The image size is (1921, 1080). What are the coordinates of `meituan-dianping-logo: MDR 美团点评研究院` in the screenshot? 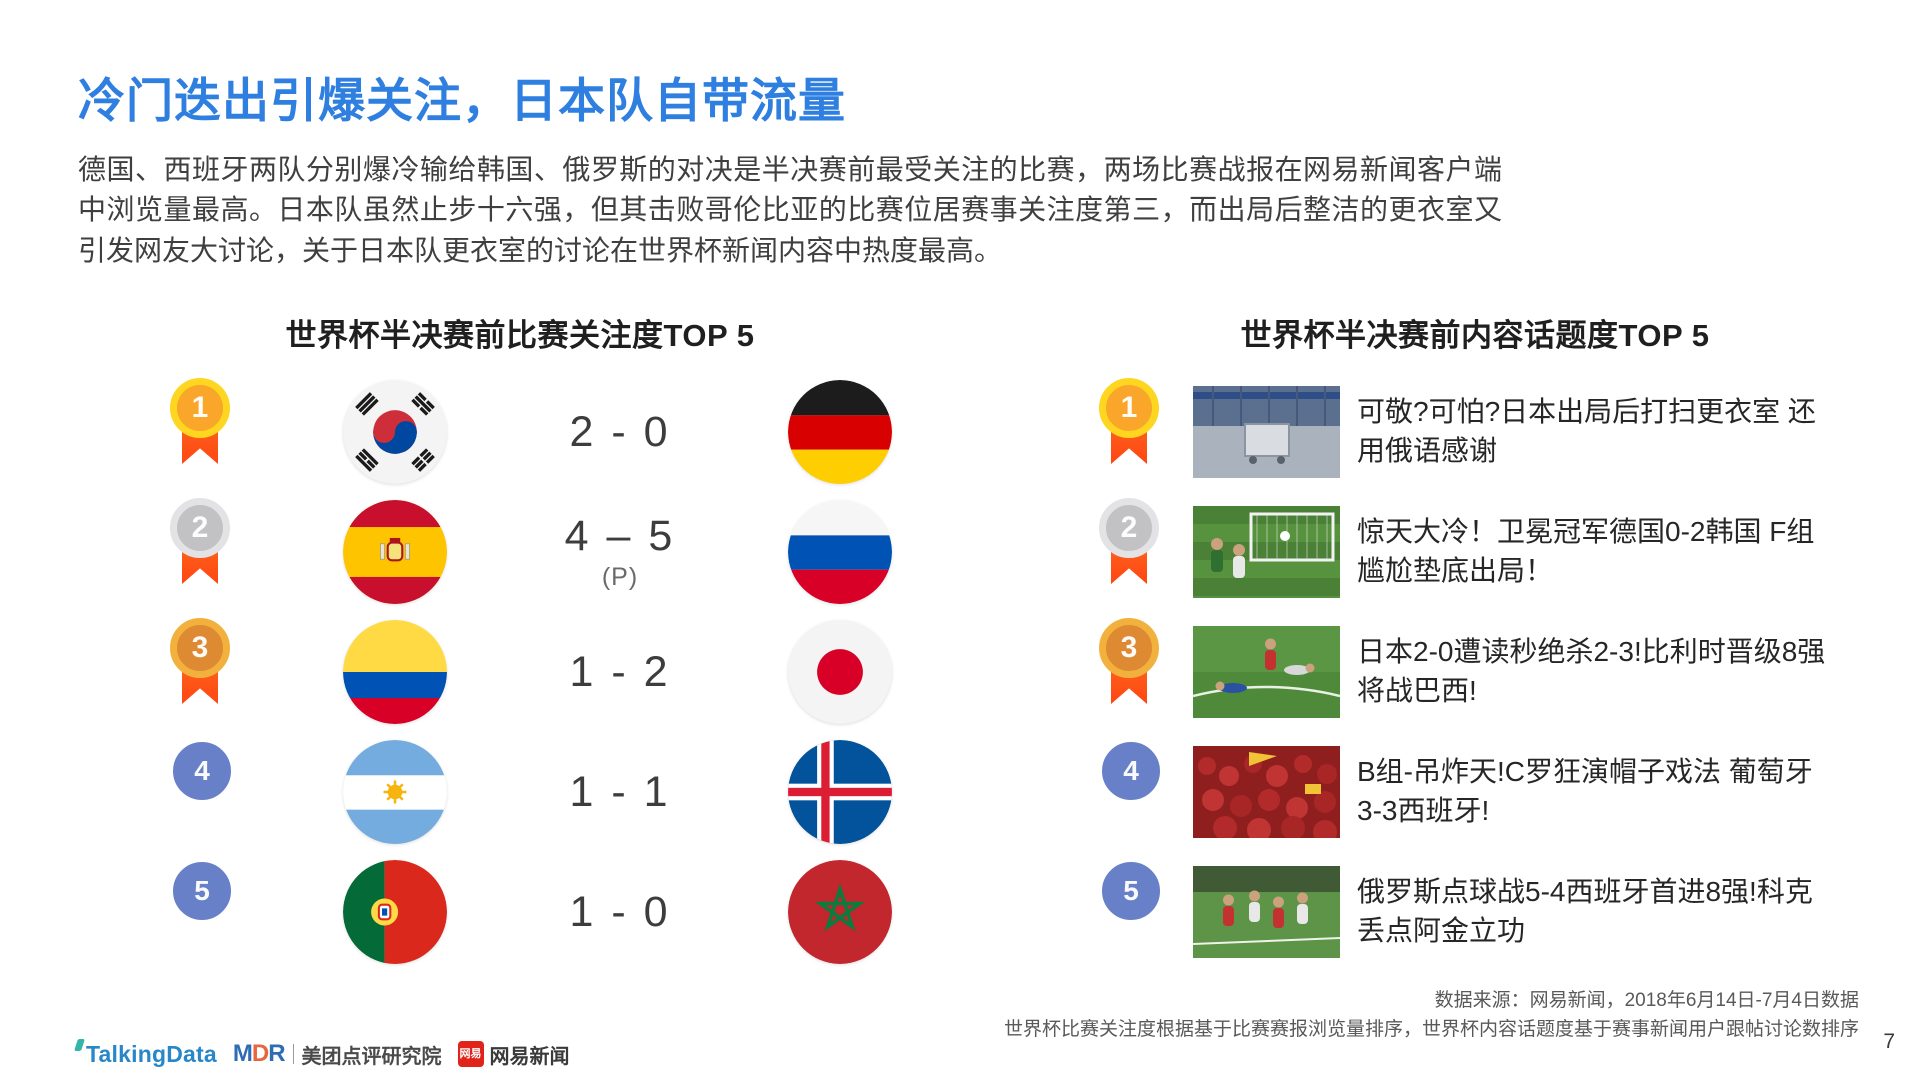 It's located at (337, 1054).